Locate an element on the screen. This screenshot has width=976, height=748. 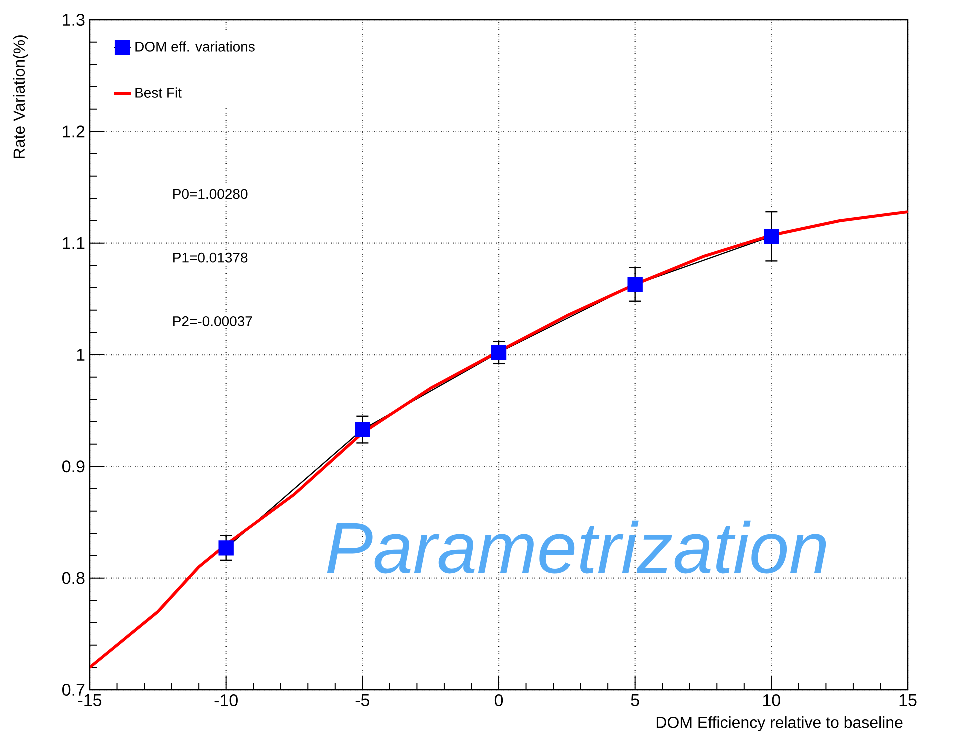
x-tick-label: 10 is located at coordinates (772, 700).